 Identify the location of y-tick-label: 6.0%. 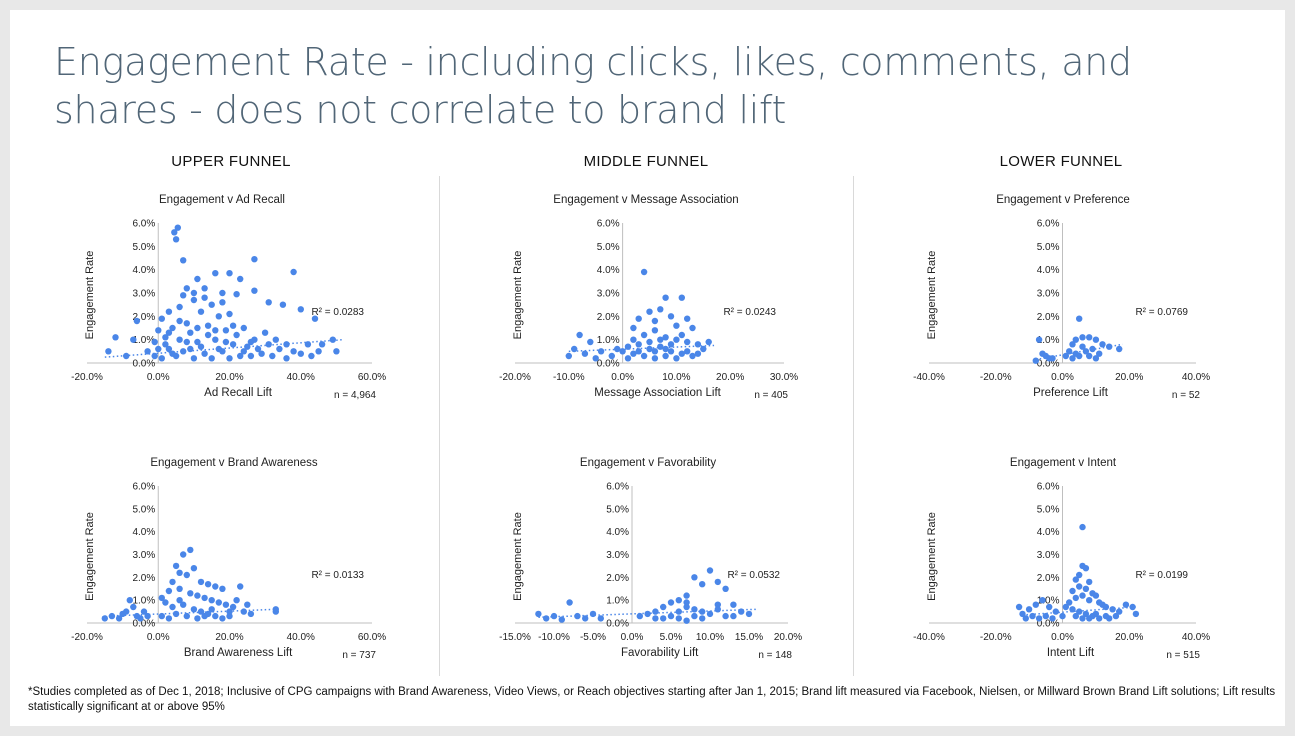
(617, 487).